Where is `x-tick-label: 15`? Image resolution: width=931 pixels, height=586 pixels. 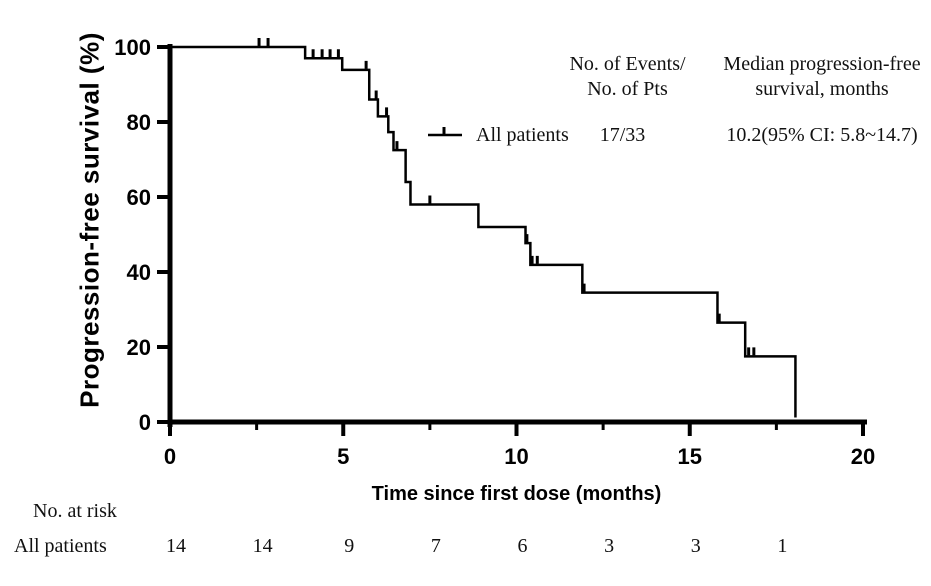 x-tick-label: 15 is located at coordinates (690, 456).